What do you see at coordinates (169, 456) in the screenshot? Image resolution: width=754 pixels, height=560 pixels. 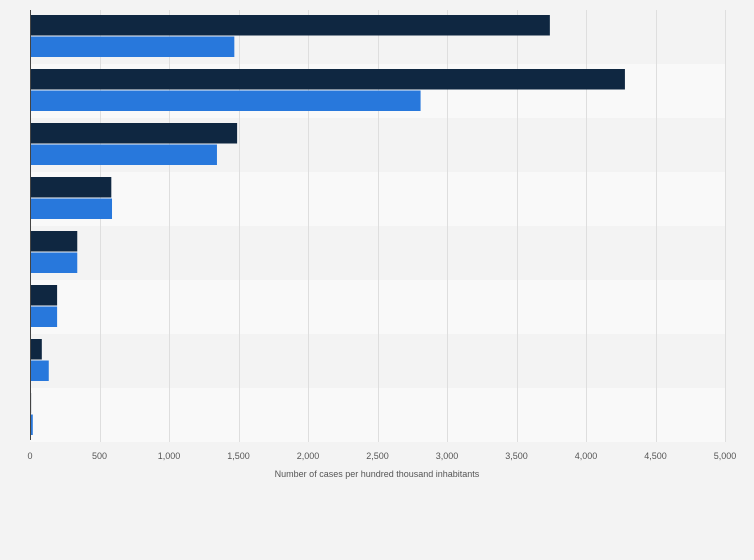 I see `x-tick-label: 1,000` at bounding box center [169, 456].